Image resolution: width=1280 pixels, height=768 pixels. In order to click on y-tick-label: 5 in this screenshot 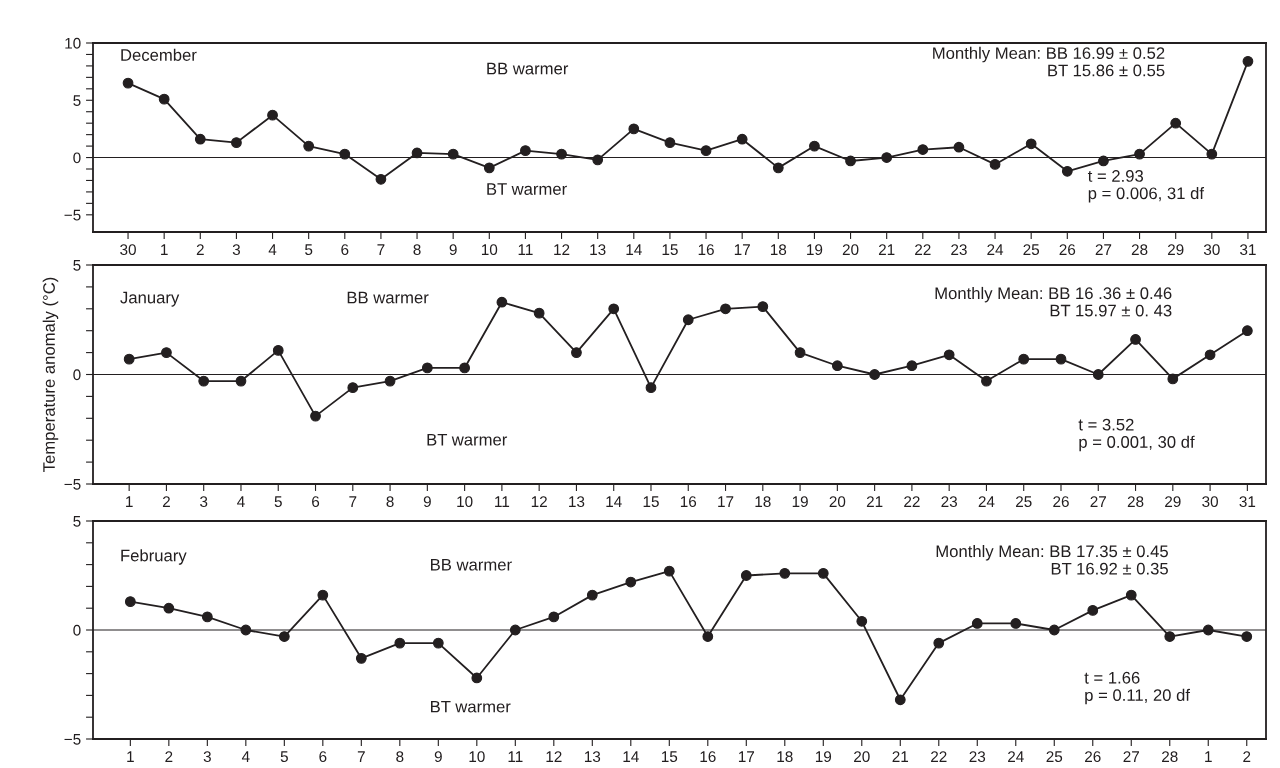, I will do `click(77, 265)`.